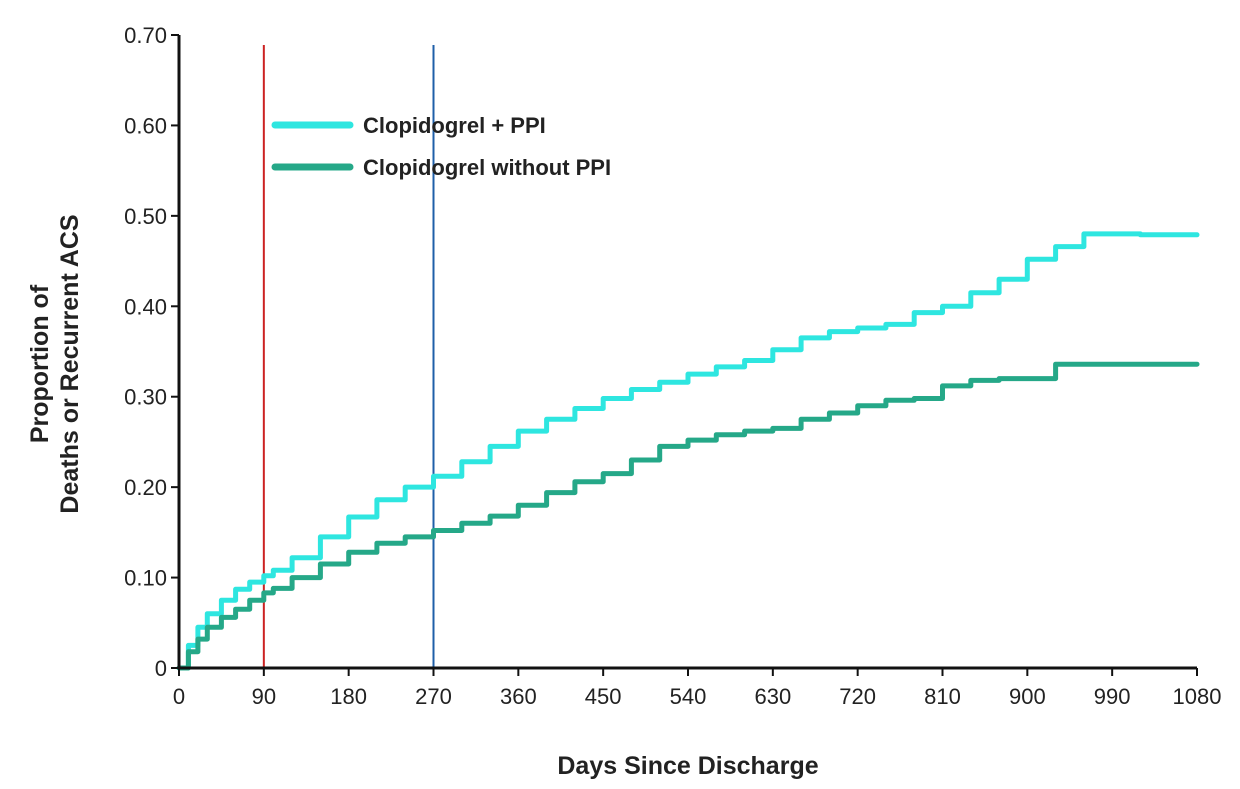 The height and width of the screenshot is (789, 1240). What do you see at coordinates (70, 363) in the screenshot?
I see `y-axis-title-line2: Deaths or Recurrent ACS` at bounding box center [70, 363].